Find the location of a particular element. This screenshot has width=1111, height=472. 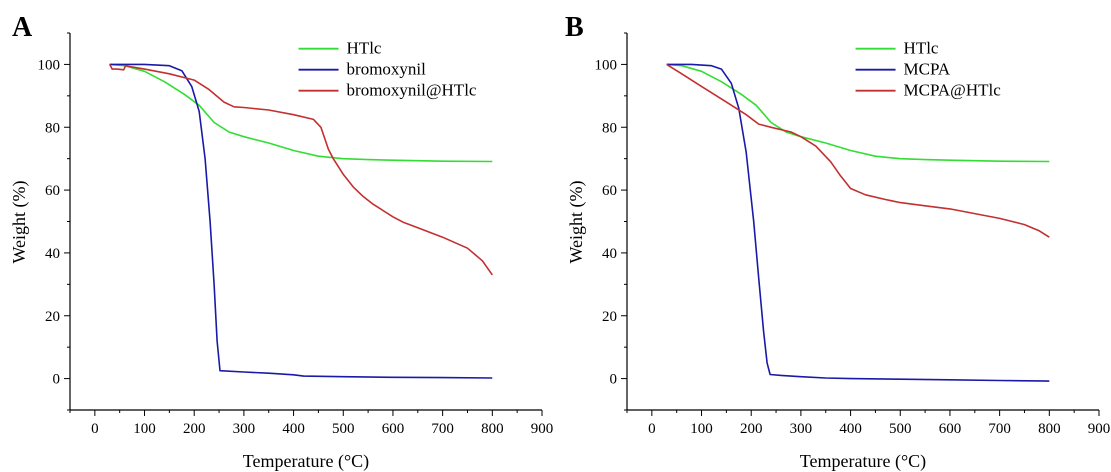

panel-b-legend-label-htlc: HTlc is located at coordinates (921, 48).